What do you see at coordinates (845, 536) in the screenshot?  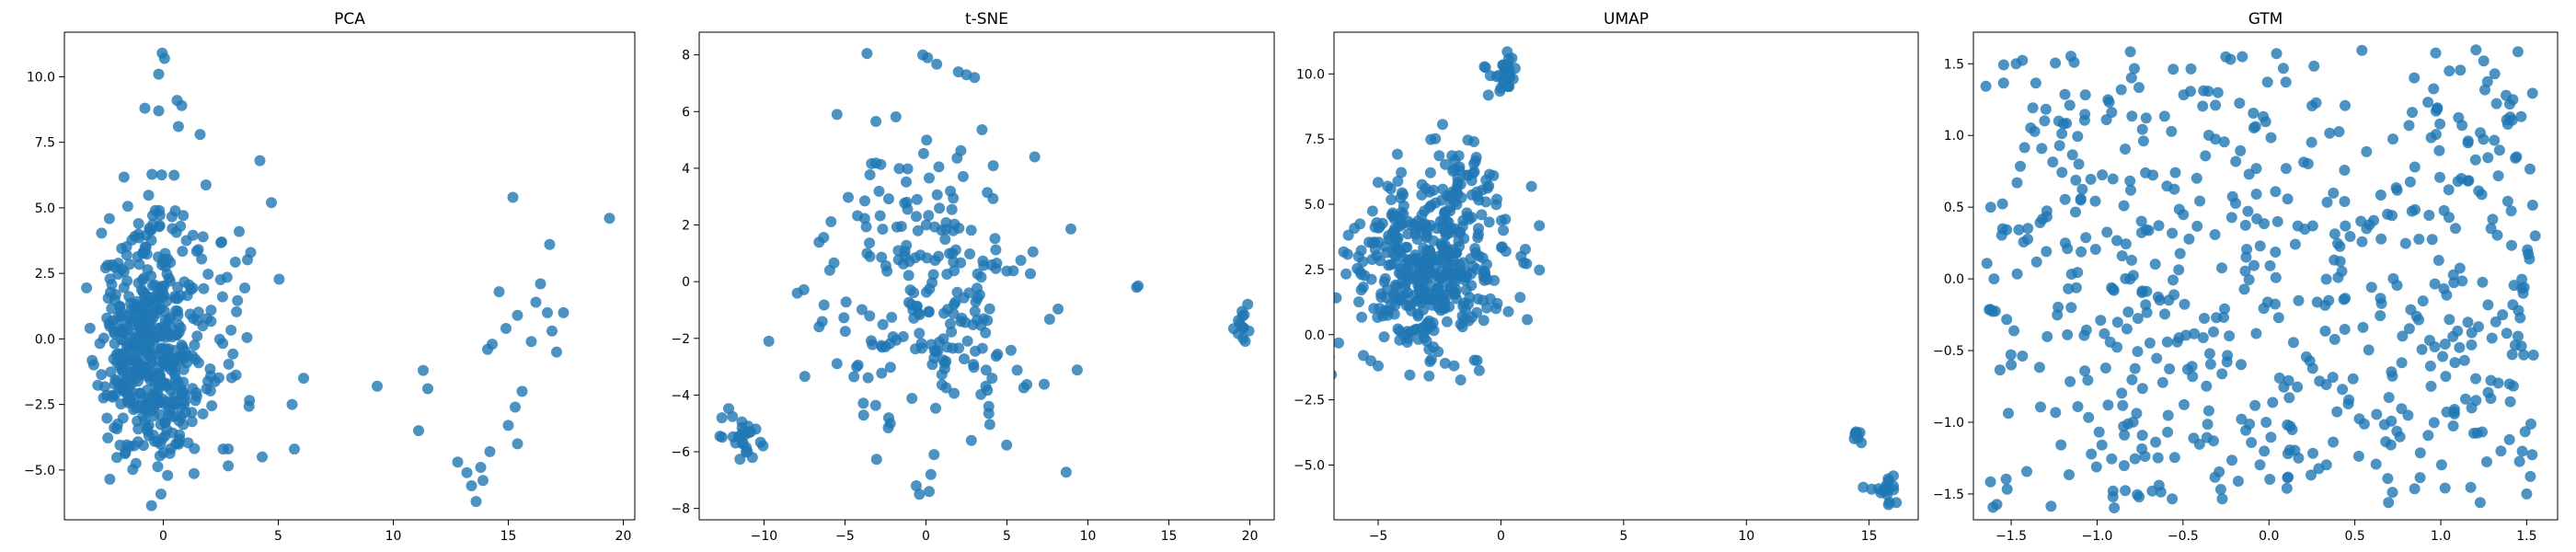 I see `x-tick-label: −5` at bounding box center [845, 536].